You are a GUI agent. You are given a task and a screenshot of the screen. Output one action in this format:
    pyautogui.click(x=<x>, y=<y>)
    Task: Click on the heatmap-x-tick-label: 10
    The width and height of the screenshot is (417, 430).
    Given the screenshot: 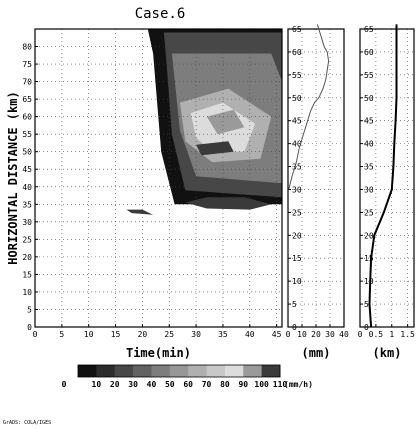 What is the action you would take?
    pyautogui.click(x=89, y=334)
    